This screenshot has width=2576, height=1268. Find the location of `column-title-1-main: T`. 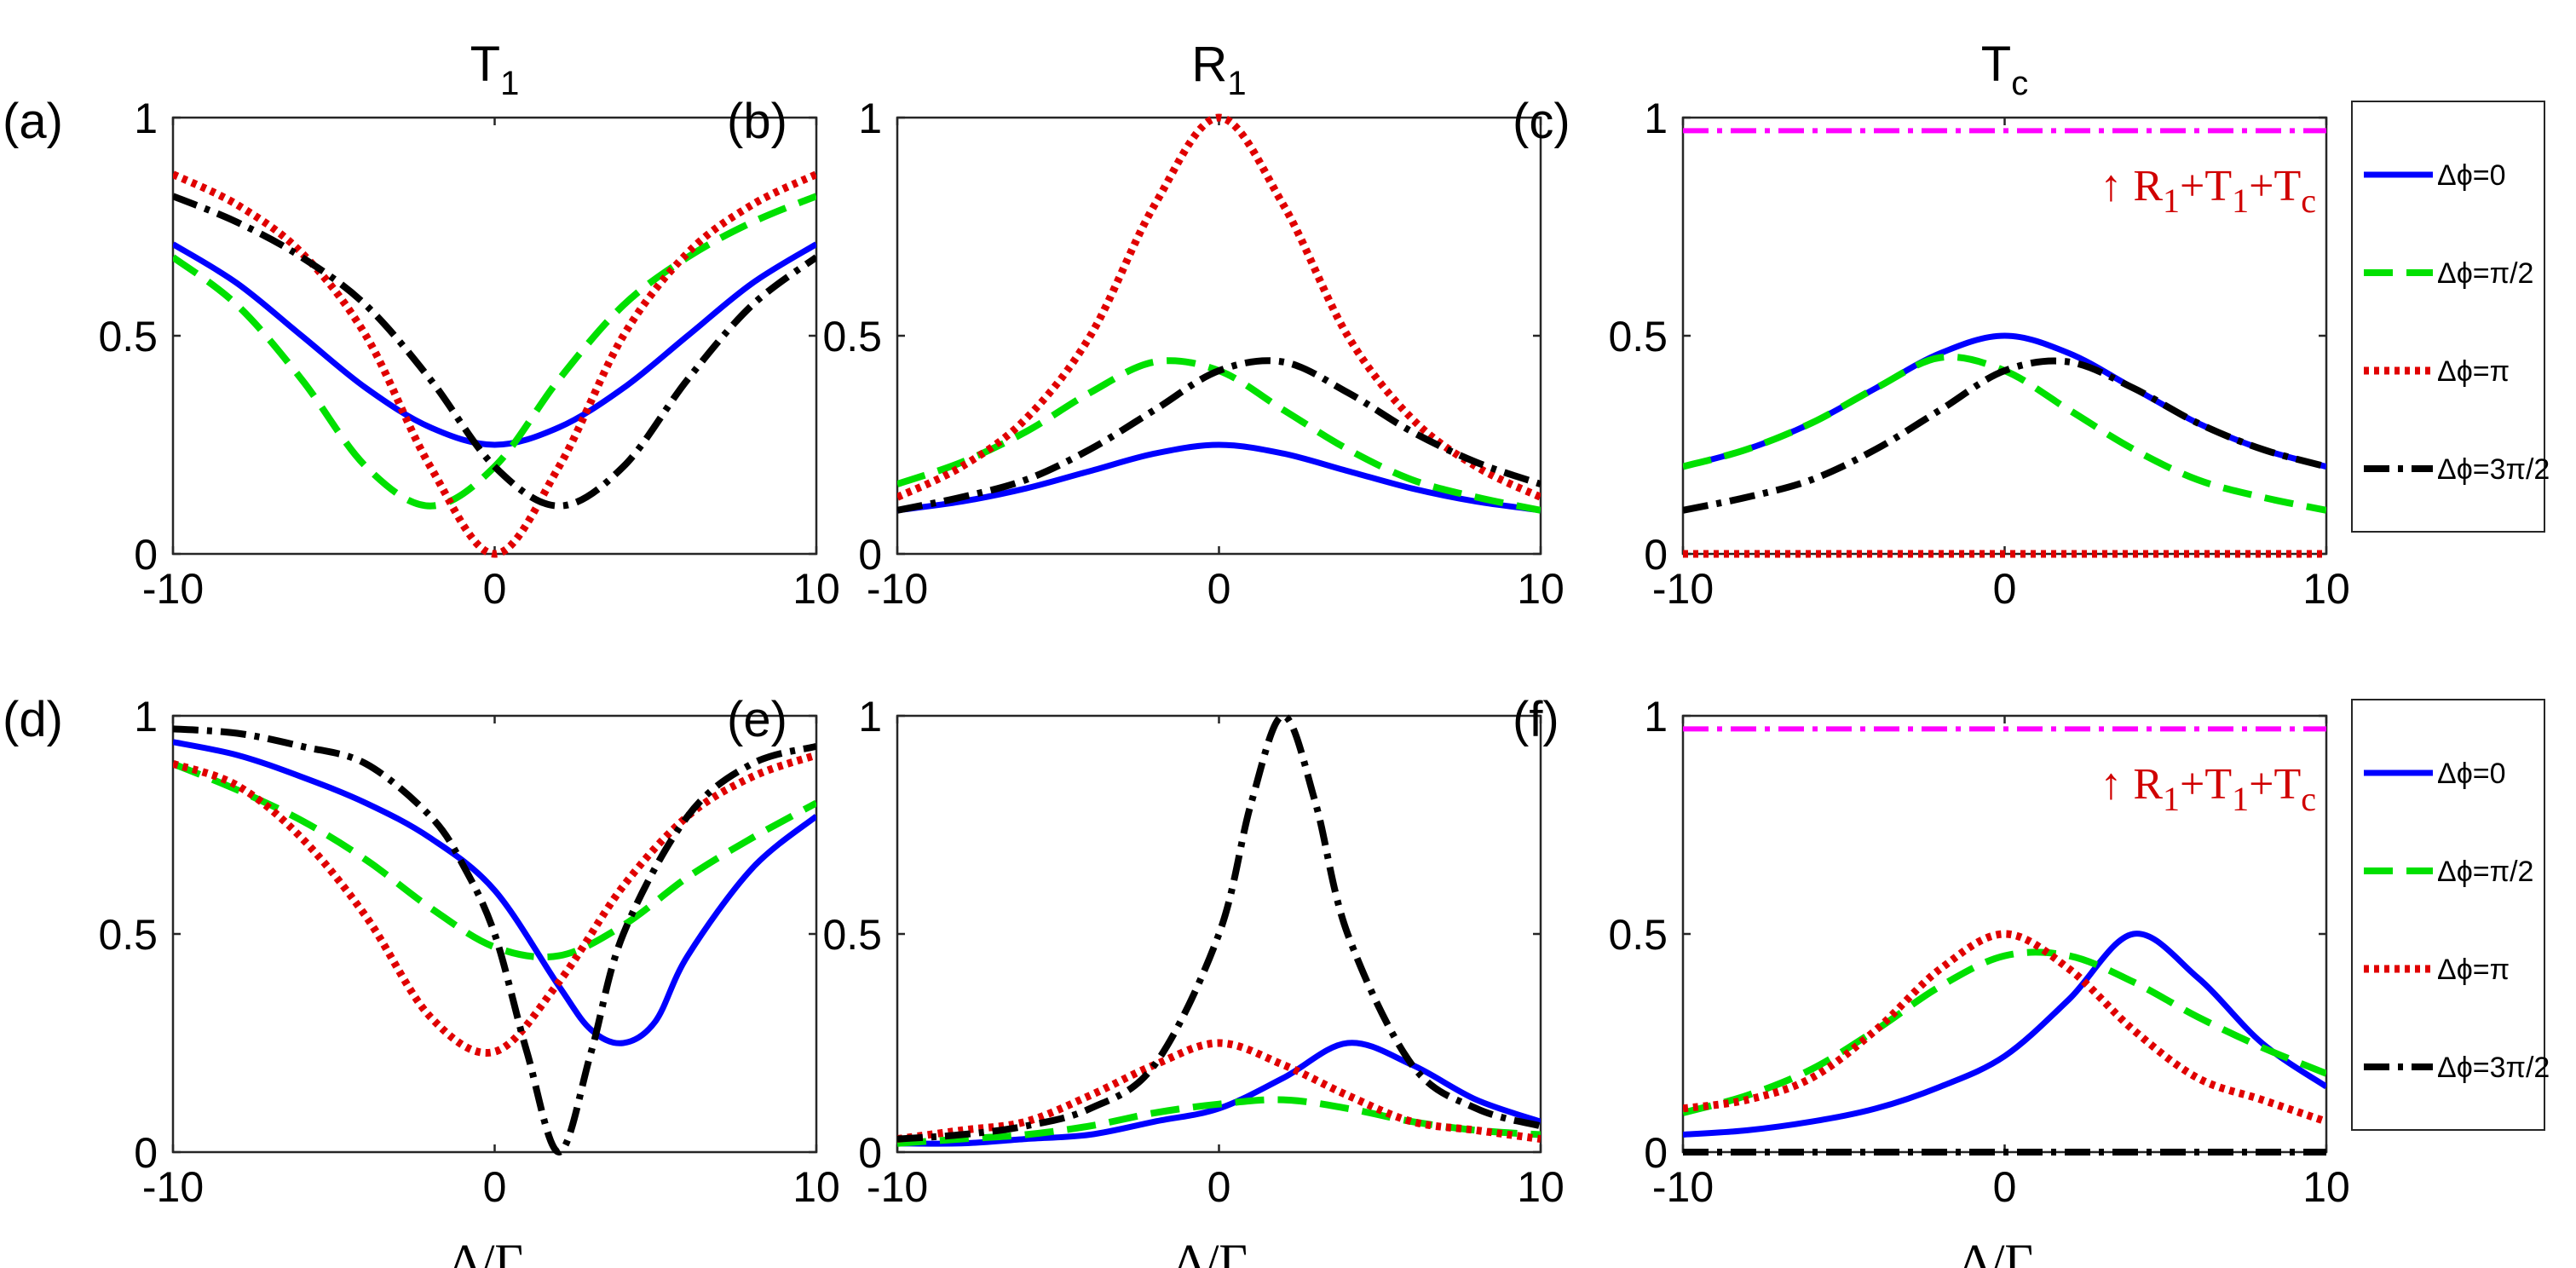

column-title-1-main: T is located at coordinates (485, 64).